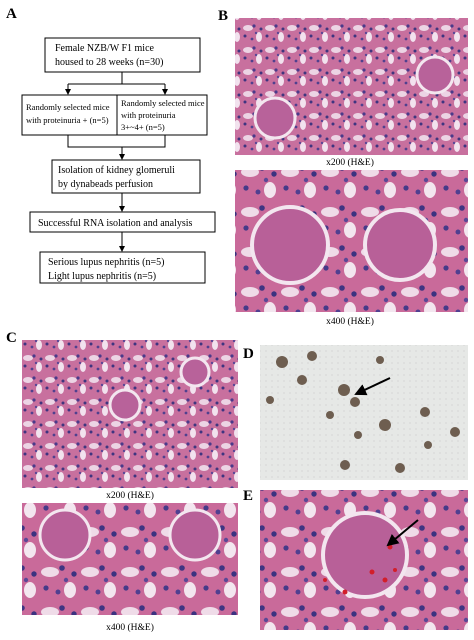 Image resolution: width=474 pixels, height=640 pixels. What do you see at coordinates (67, 120) in the screenshot?
I see `flow-text: with proteinuria + (n=5)` at bounding box center [67, 120].